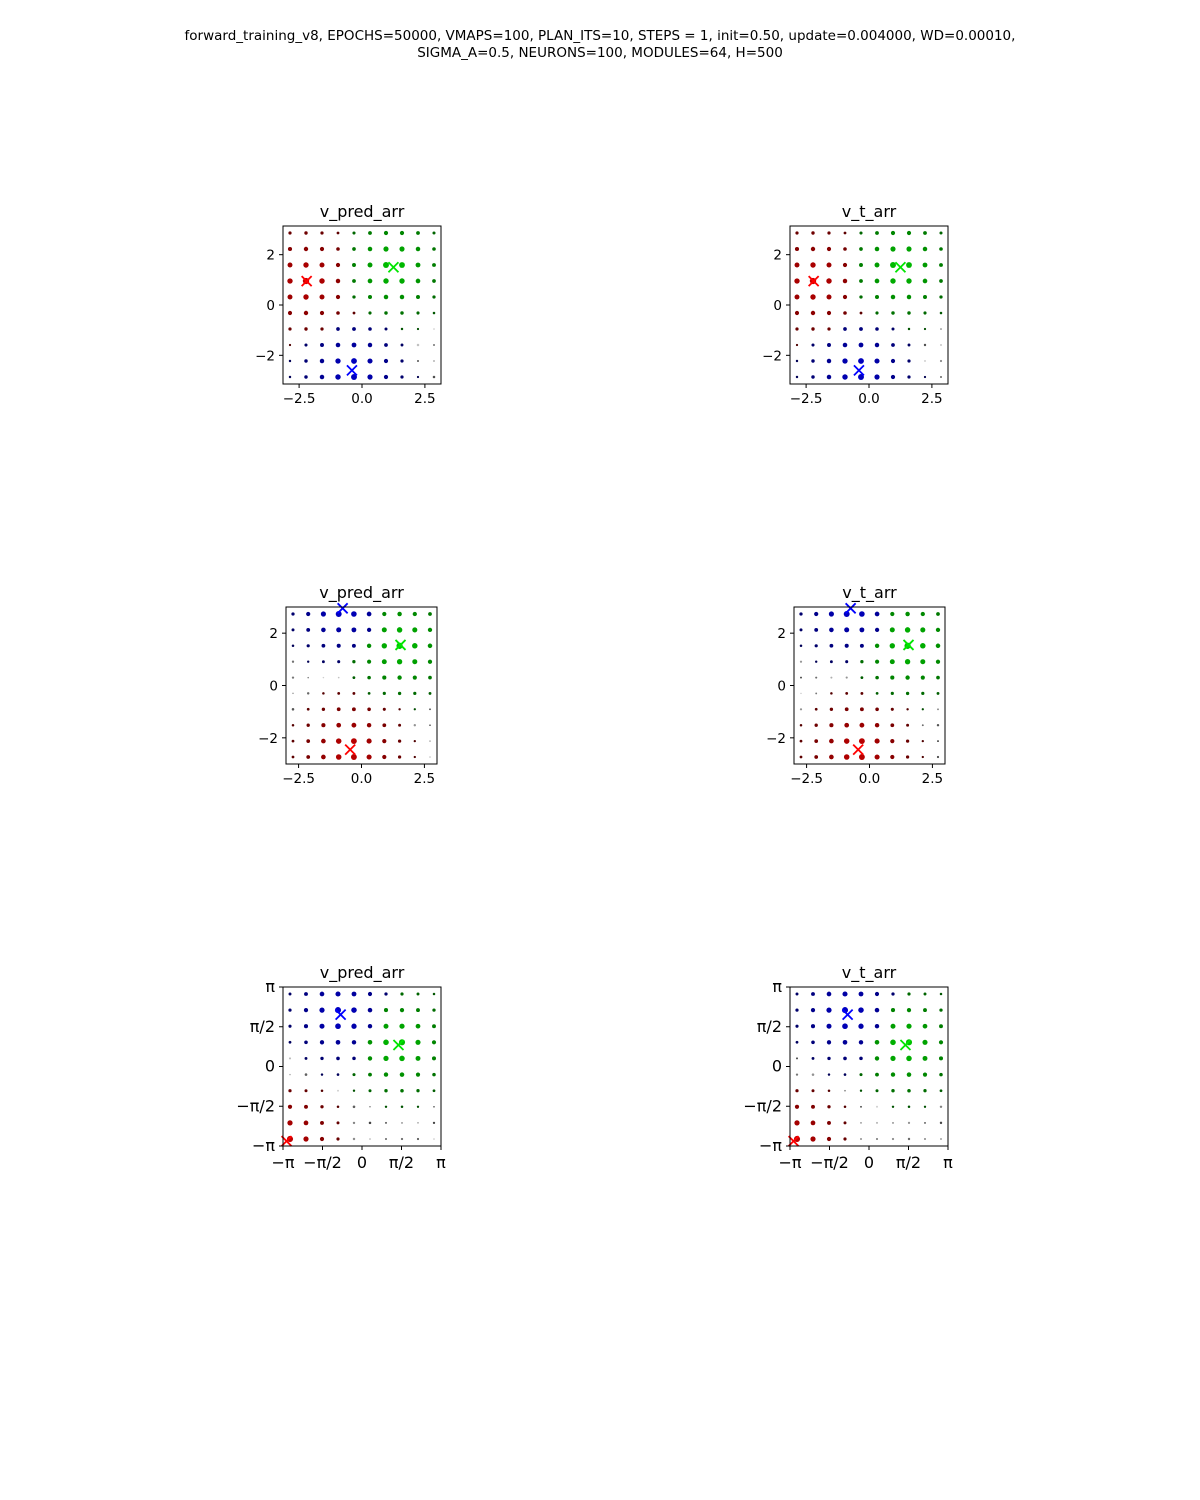  I want to click on goal-marker, so click(905, 1045).